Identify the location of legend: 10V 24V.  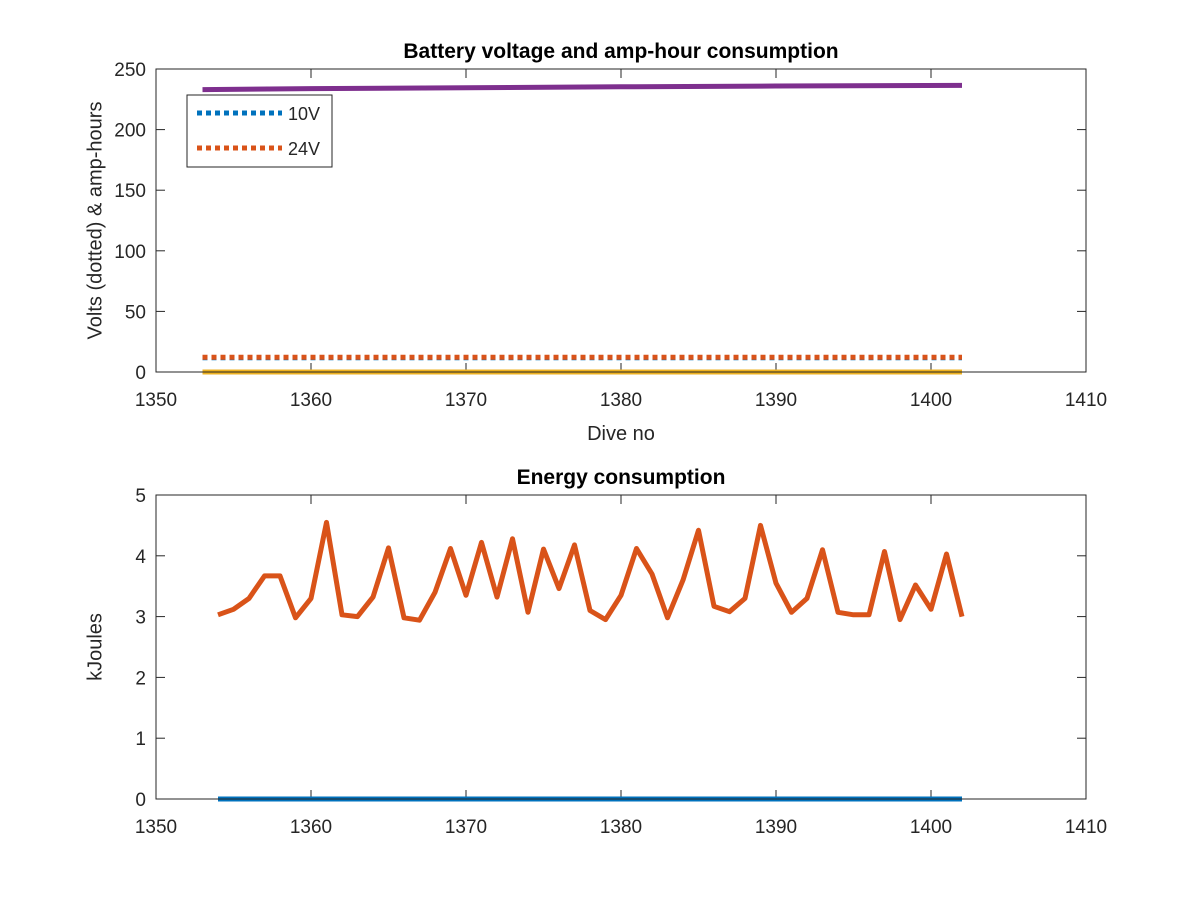
(259, 131).